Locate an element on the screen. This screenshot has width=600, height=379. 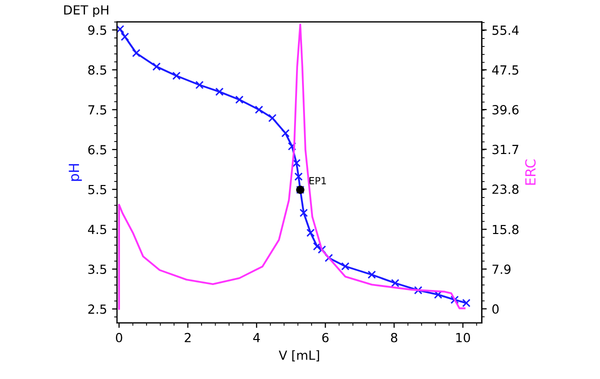
y-tick-label: 2.5 is located at coordinates (97, 309).